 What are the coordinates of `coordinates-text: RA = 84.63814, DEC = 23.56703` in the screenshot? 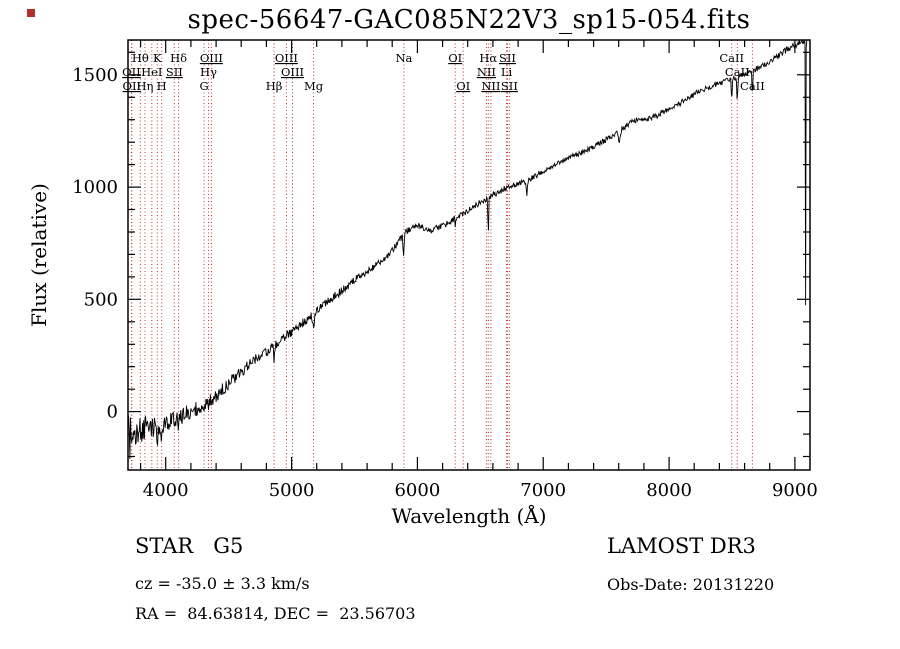 It's located at (275, 613).